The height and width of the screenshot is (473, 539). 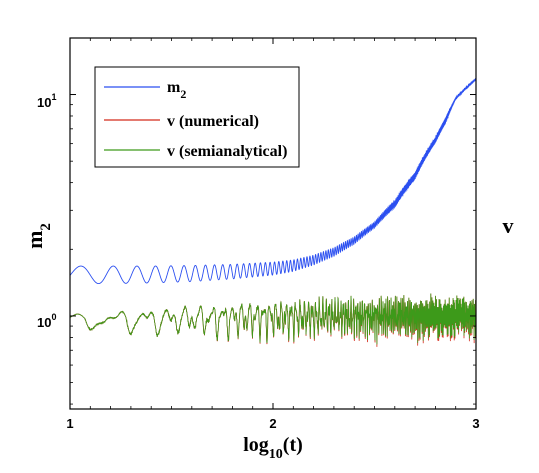 What do you see at coordinates (273, 448) in the screenshot?
I see `x-axis-title: log10(t)` at bounding box center [273, 448].